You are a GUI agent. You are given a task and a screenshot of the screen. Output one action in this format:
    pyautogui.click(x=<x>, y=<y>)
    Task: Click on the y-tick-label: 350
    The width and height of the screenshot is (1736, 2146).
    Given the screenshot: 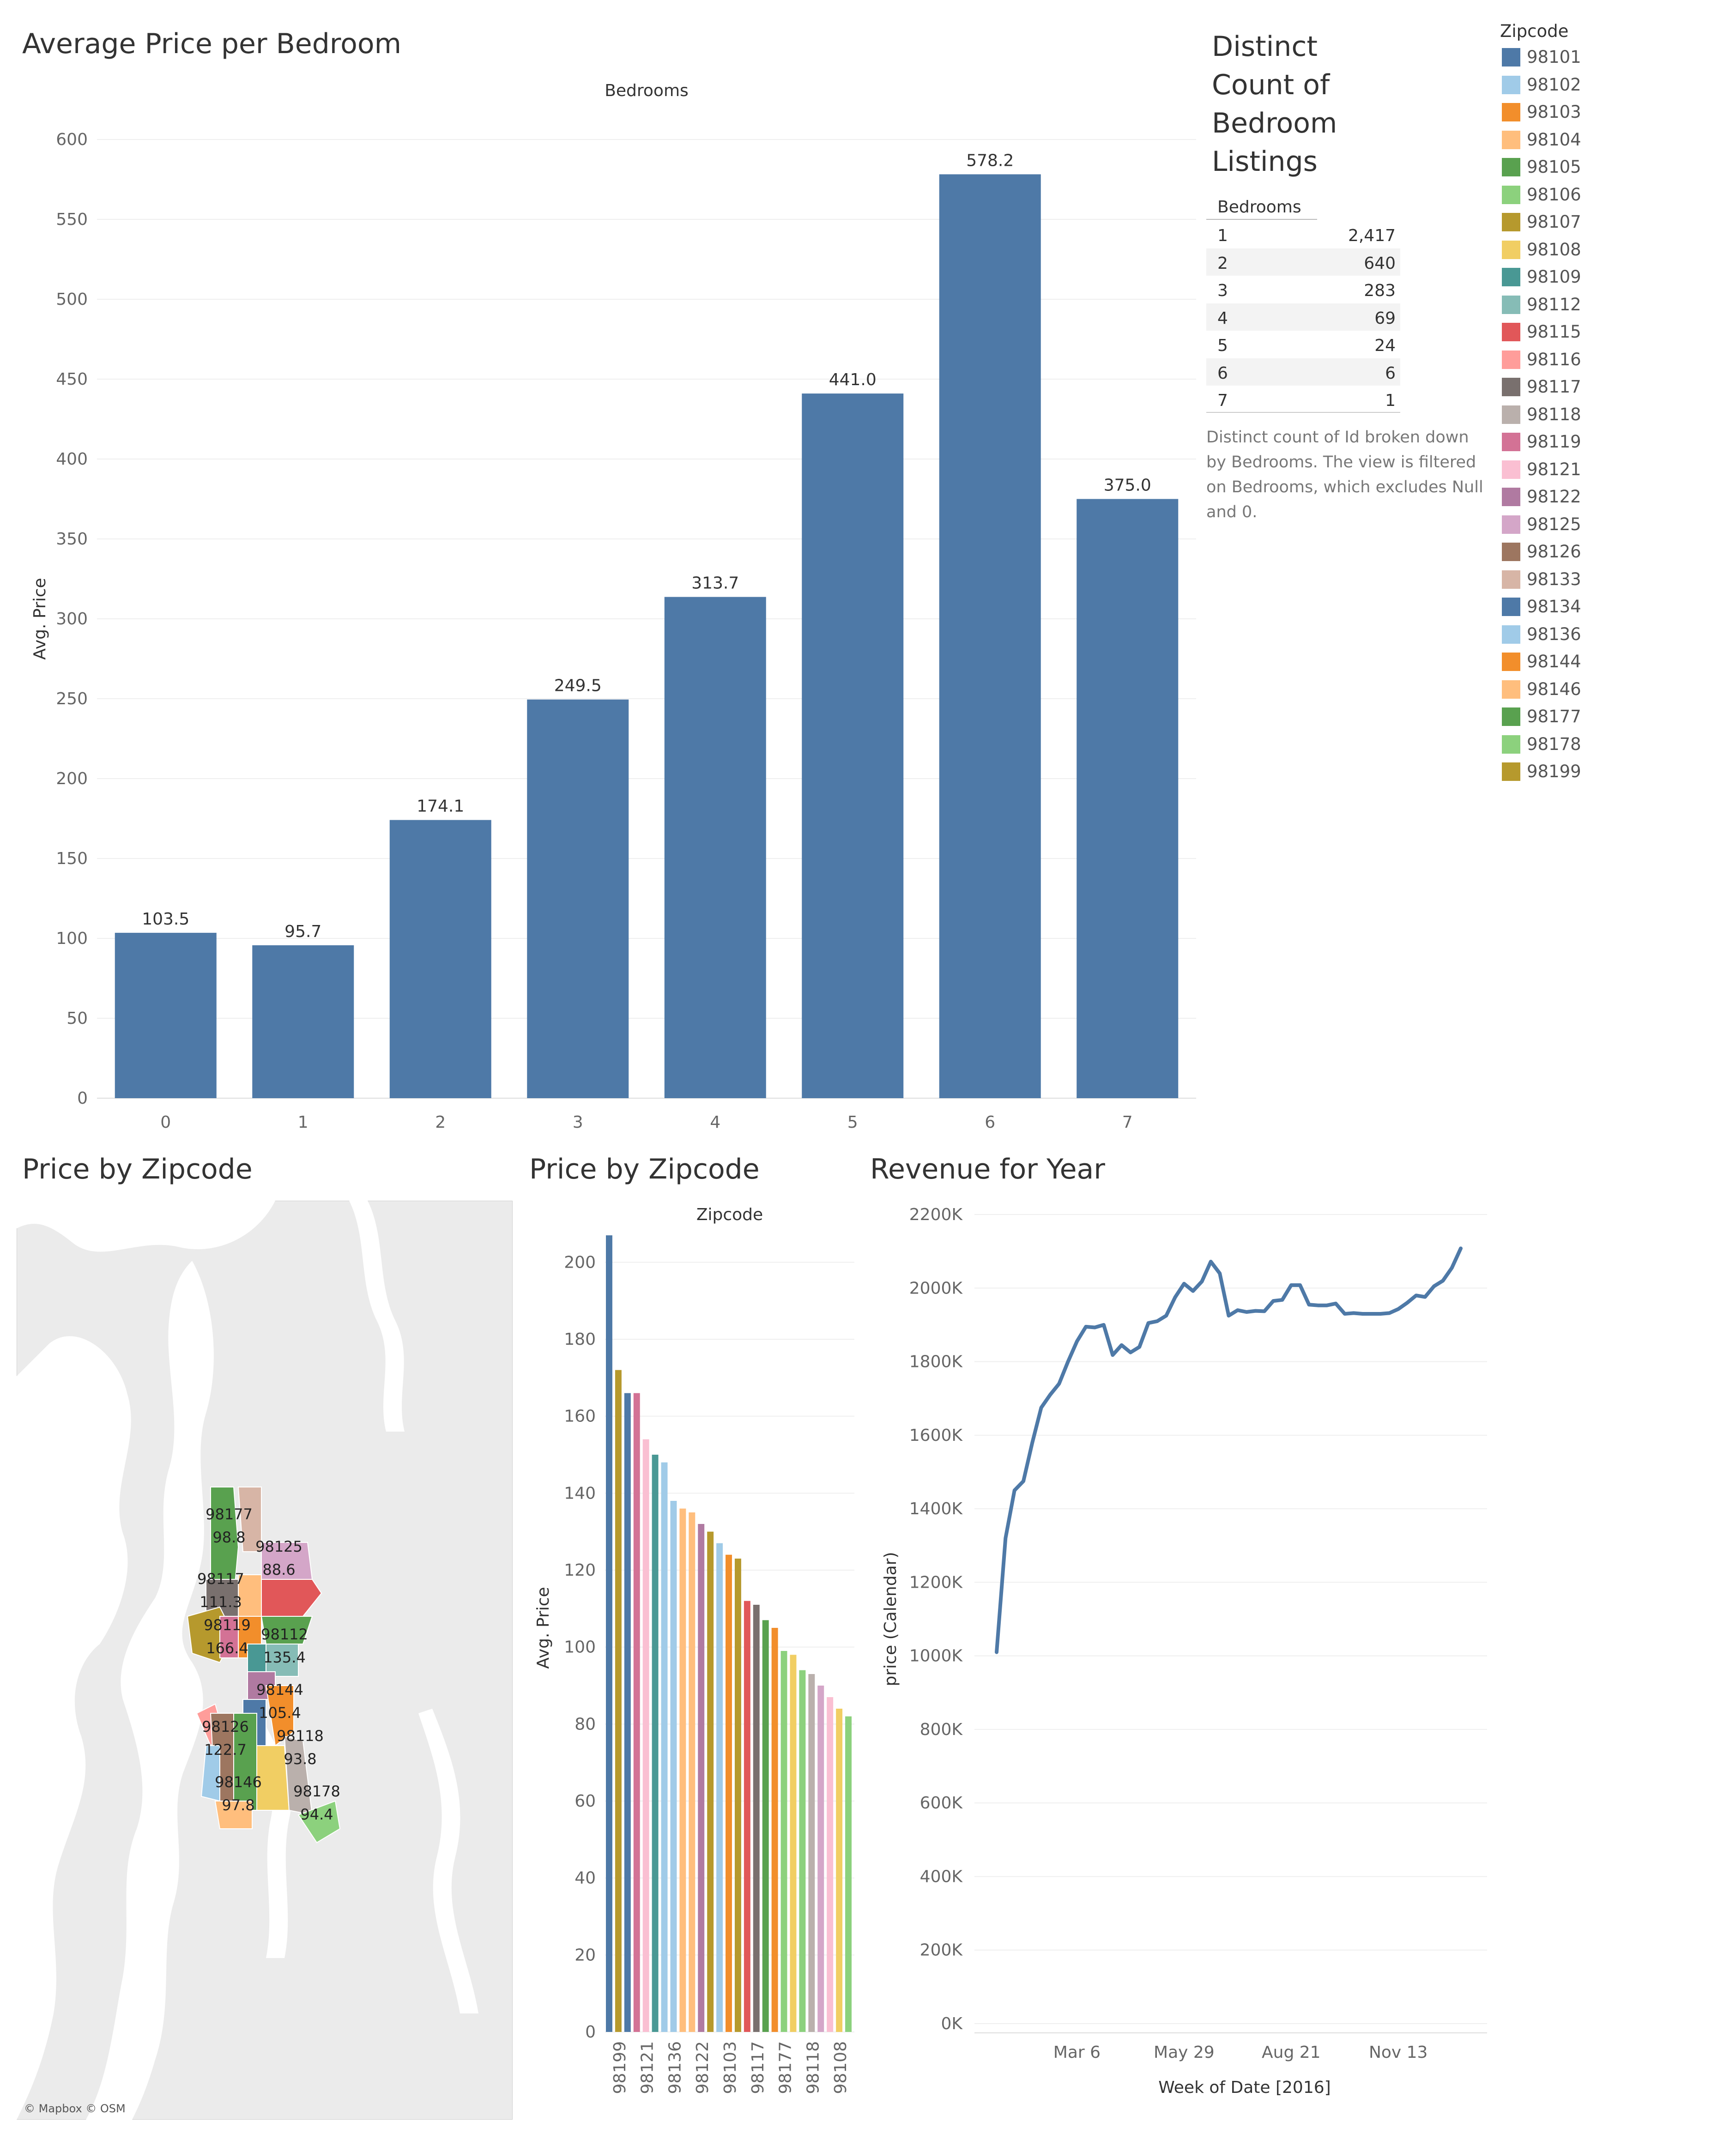 What is the action you would take?
    pyautogui.click(x=72, y=539)
    